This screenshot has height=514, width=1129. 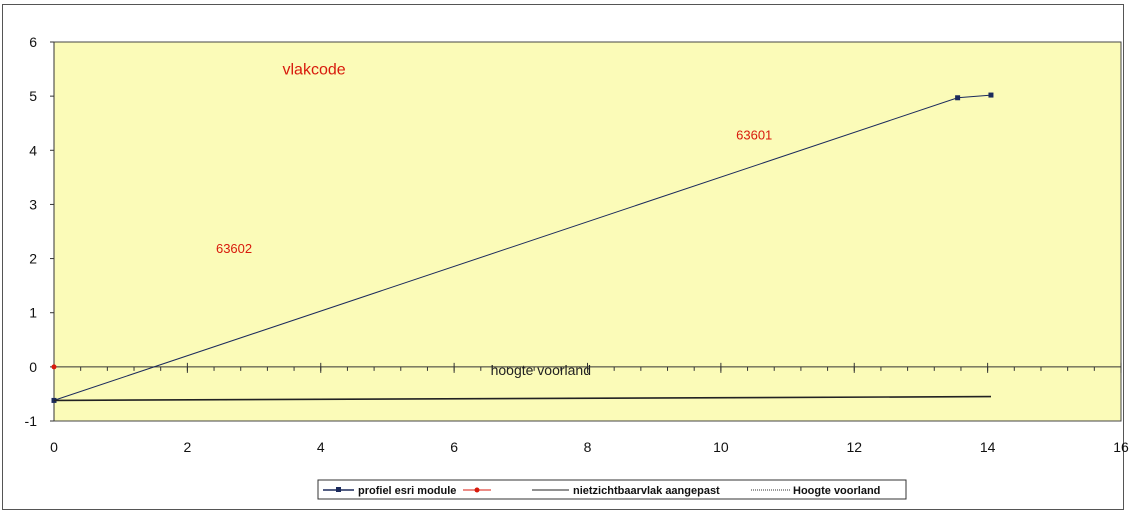 I want to click on legend-marker-profiel, so click(x=338, y=489).